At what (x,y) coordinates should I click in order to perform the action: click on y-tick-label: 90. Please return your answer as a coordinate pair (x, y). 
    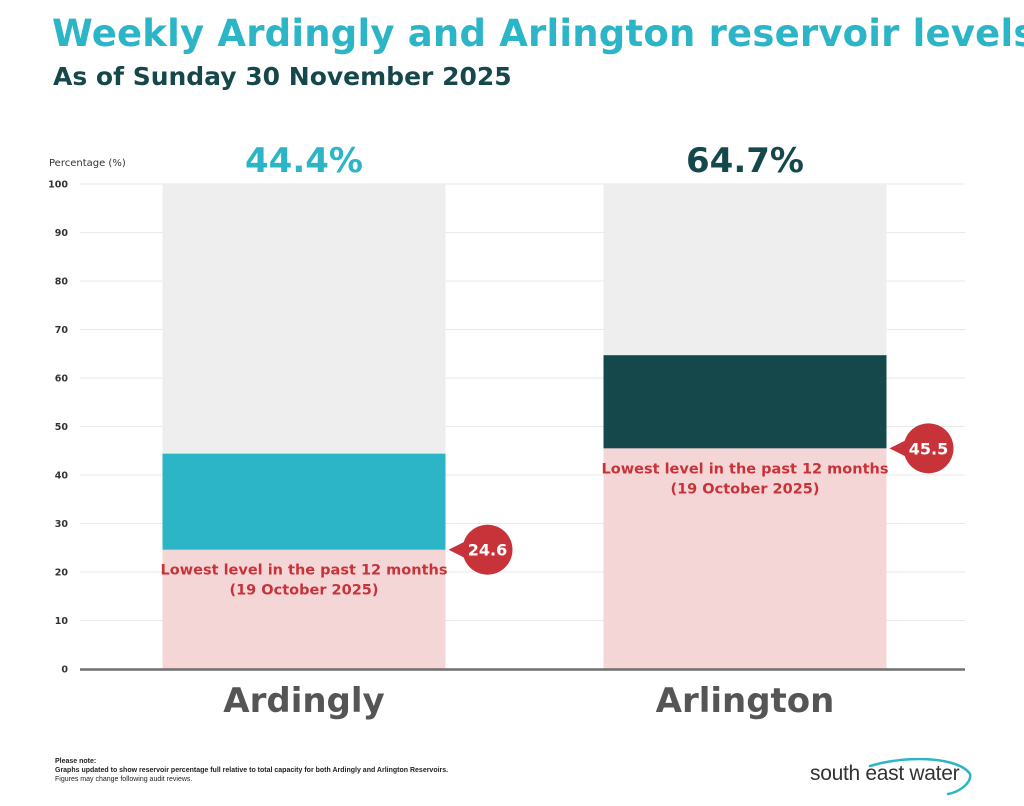
    Looking at the image, I should click on (62, 233).